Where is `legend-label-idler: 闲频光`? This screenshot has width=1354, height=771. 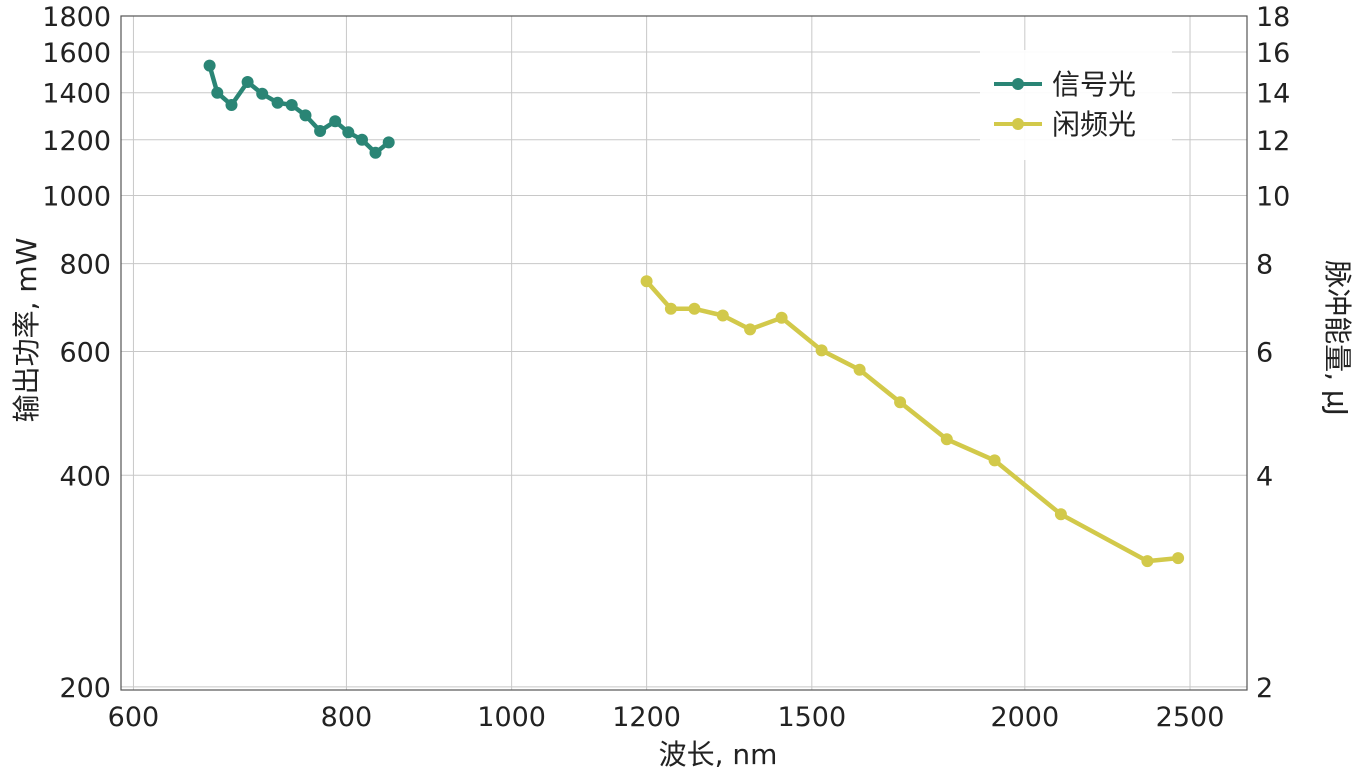
legend-label-idler: 闲频光 is located at coordinates (1094, 124).